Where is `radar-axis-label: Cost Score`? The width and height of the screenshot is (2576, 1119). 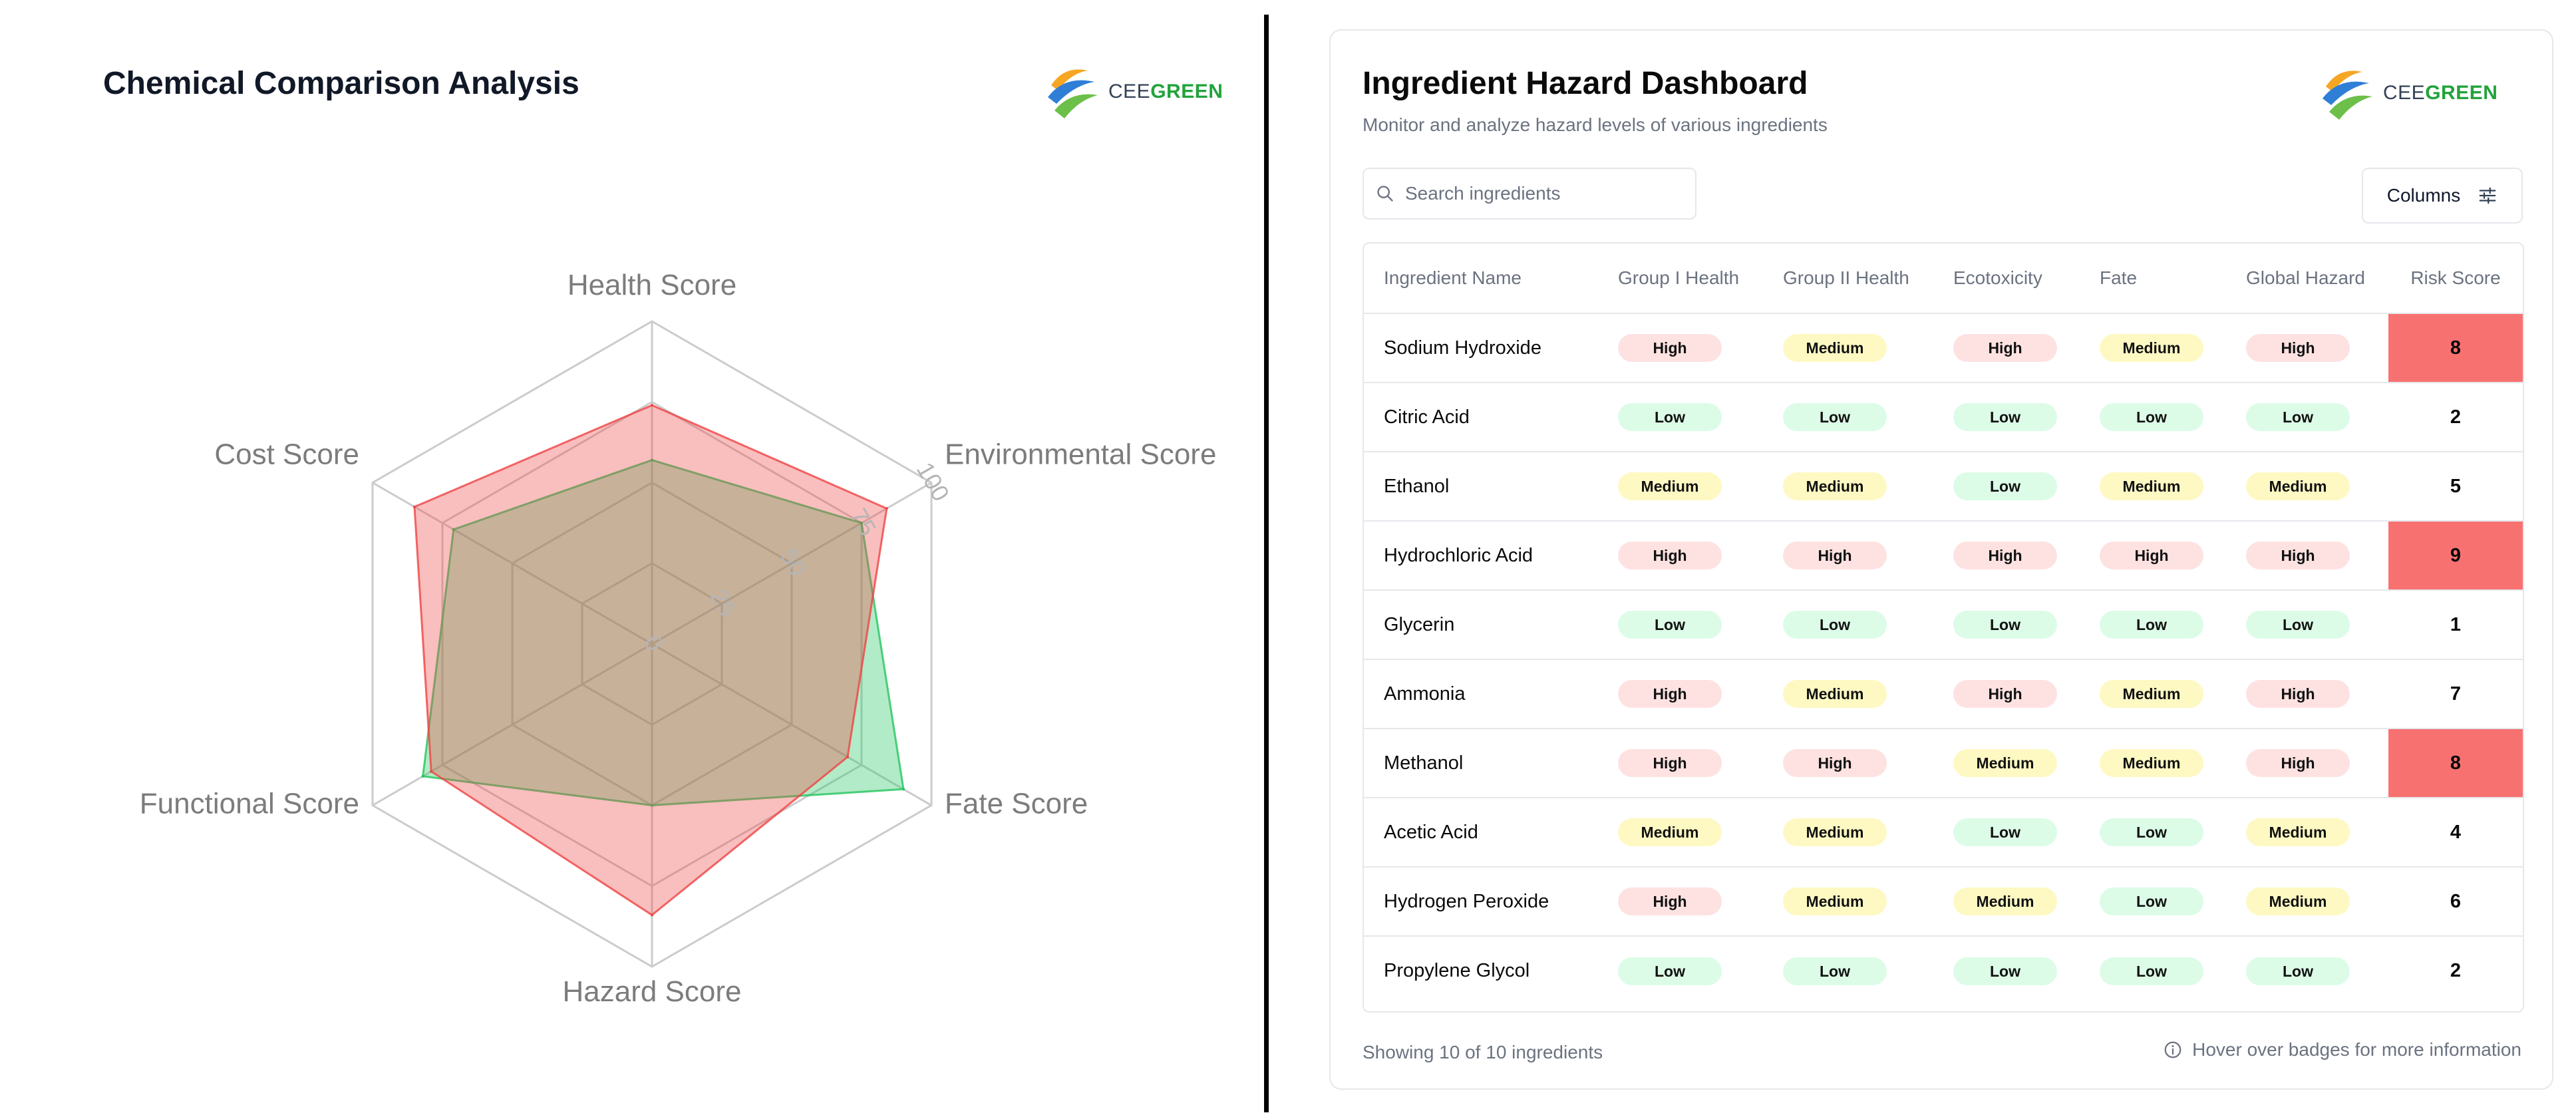 radar-axis-label: Cost Score is located at coordinates (286, 454).